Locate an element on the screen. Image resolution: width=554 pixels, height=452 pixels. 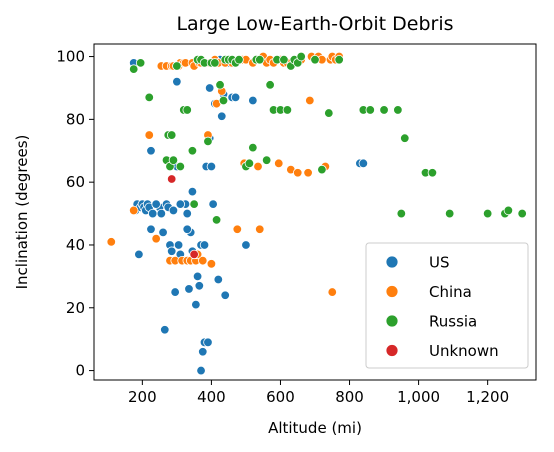
y-axis-label: Inclination (degrees) is located at coordinates (22, 212).